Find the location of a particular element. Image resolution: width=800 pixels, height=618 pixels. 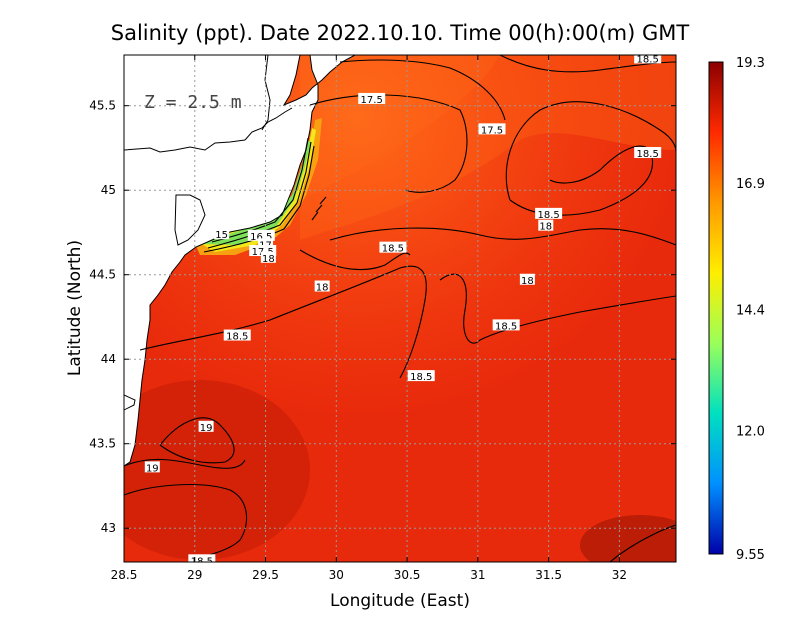

colorbar-ticks: 19.3 16.9 14.4 12.0 9.55 is located at coordinates (750, 309).